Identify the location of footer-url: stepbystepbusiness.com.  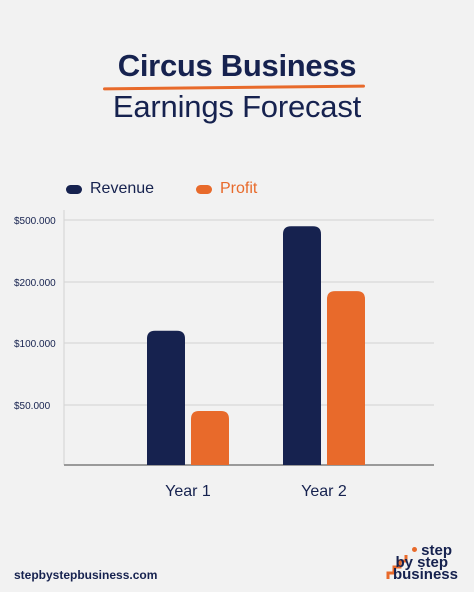
(86, 575).